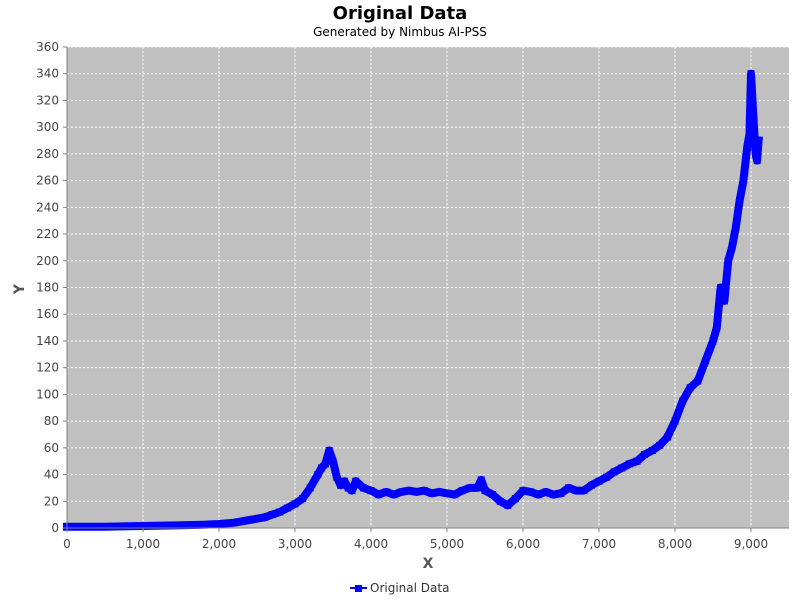  Describe the element at coordinates (400, 32) in the screenshot. I see `chart-subtitle: Generated by Nimbus AI-PSS` at that location.